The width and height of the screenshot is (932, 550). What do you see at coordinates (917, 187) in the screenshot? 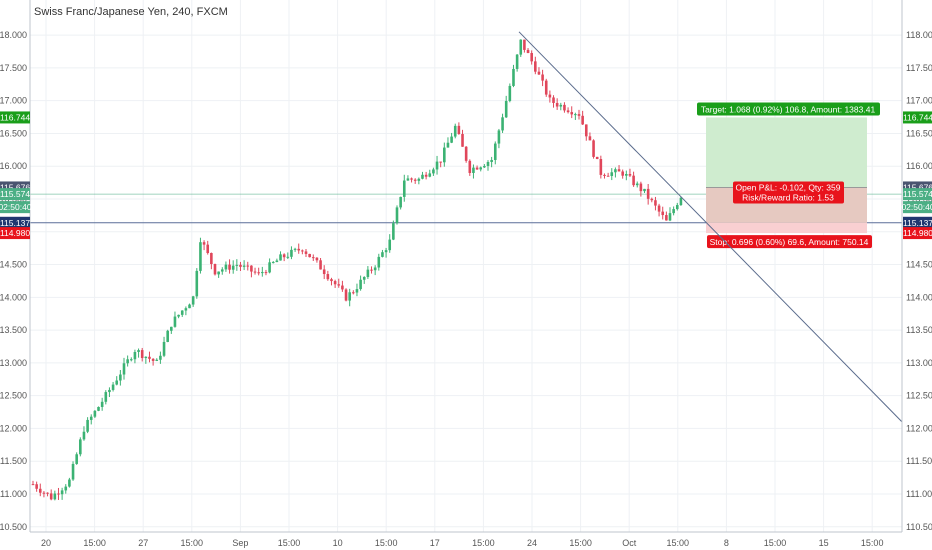
I see `right-tag-open: 115.676` at bounding box center [917, 187].